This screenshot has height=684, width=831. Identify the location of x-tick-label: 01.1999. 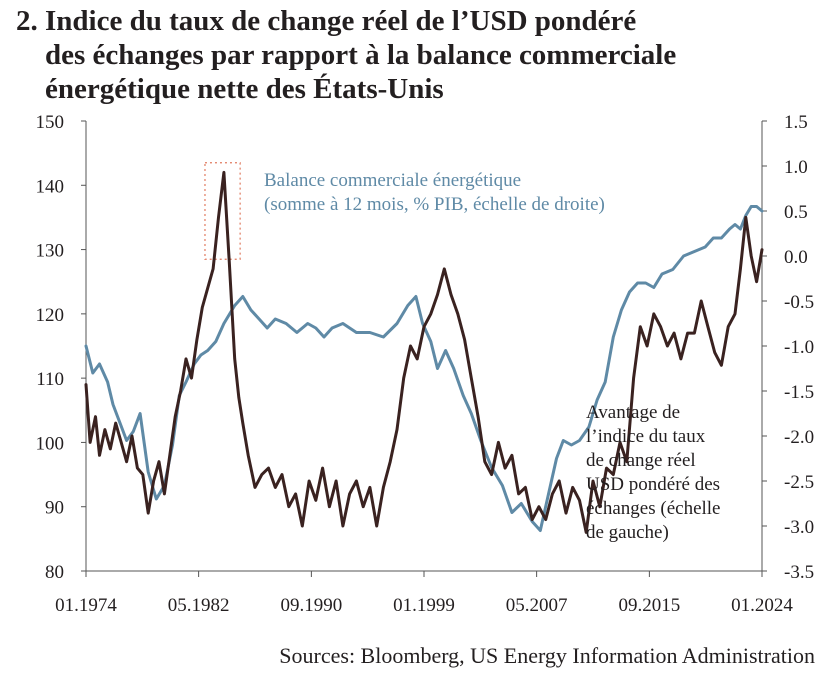
(424, 605).